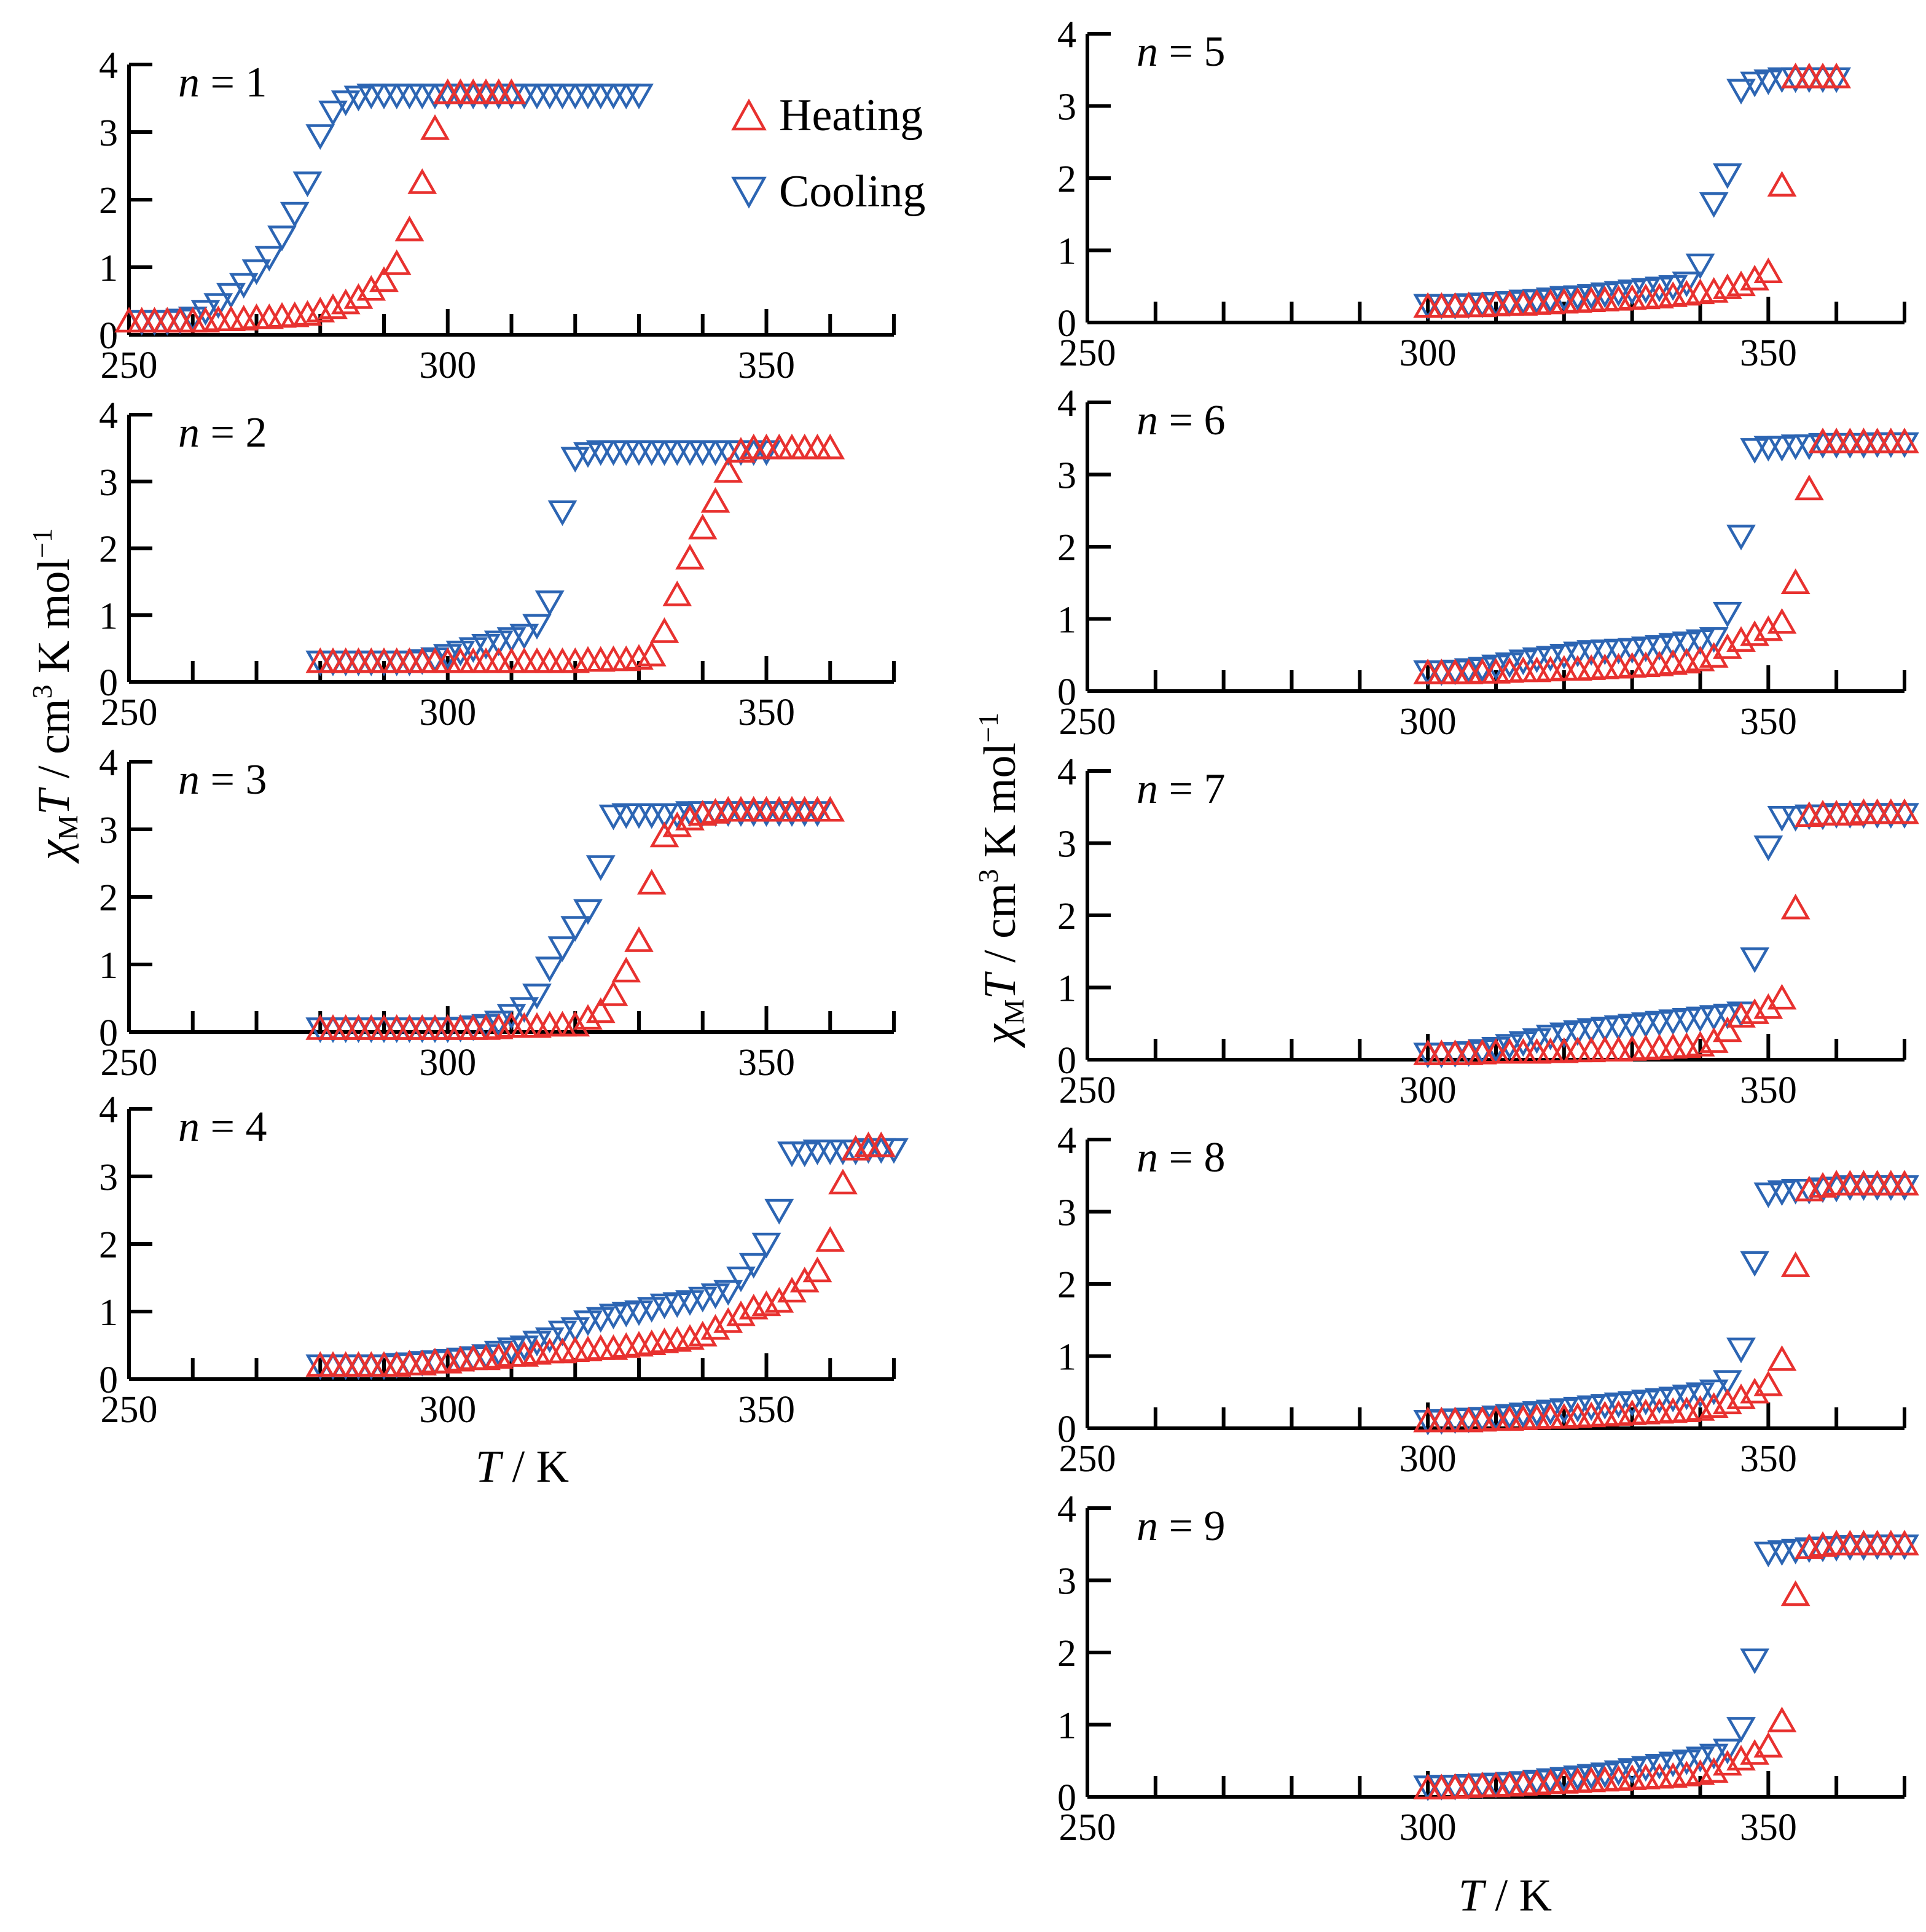 Image resolution: width=1926 pixels, height=1932 pixels. I want to click on x-axis-title-left: T / K, so click(522, 1467).